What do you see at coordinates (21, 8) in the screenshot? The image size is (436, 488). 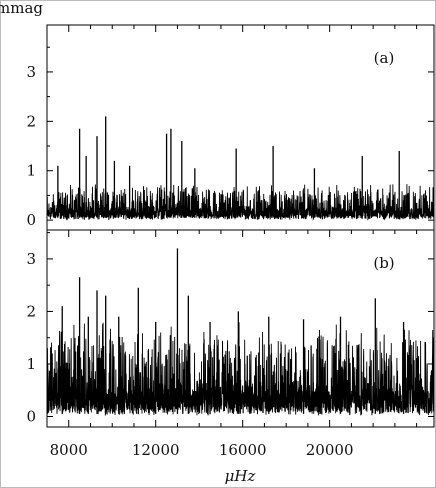 I see `y-axis-label: mmag` at bounding box center [21, 8].